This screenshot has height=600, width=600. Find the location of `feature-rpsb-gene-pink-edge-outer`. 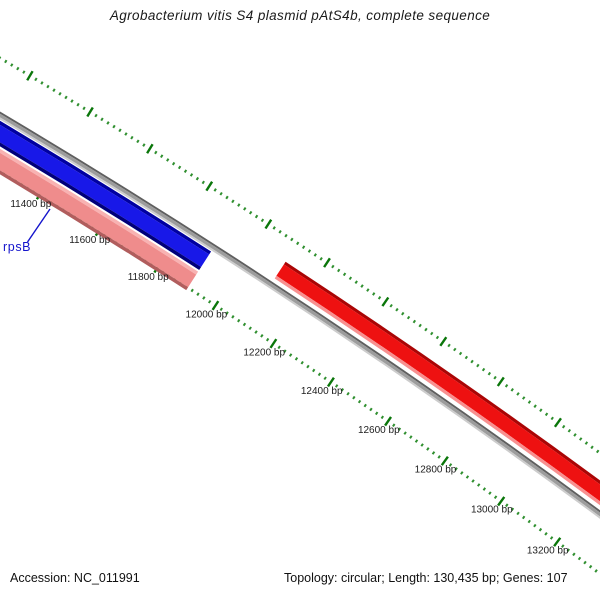

feature-rpsb-gene-pink-edge-outer is located at coordinates (99, 211).